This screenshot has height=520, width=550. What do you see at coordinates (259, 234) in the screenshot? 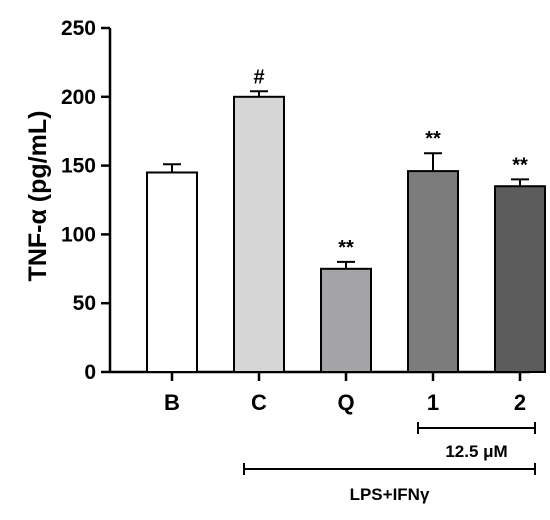
I see `bar-C` at bounding box center [259, 234].